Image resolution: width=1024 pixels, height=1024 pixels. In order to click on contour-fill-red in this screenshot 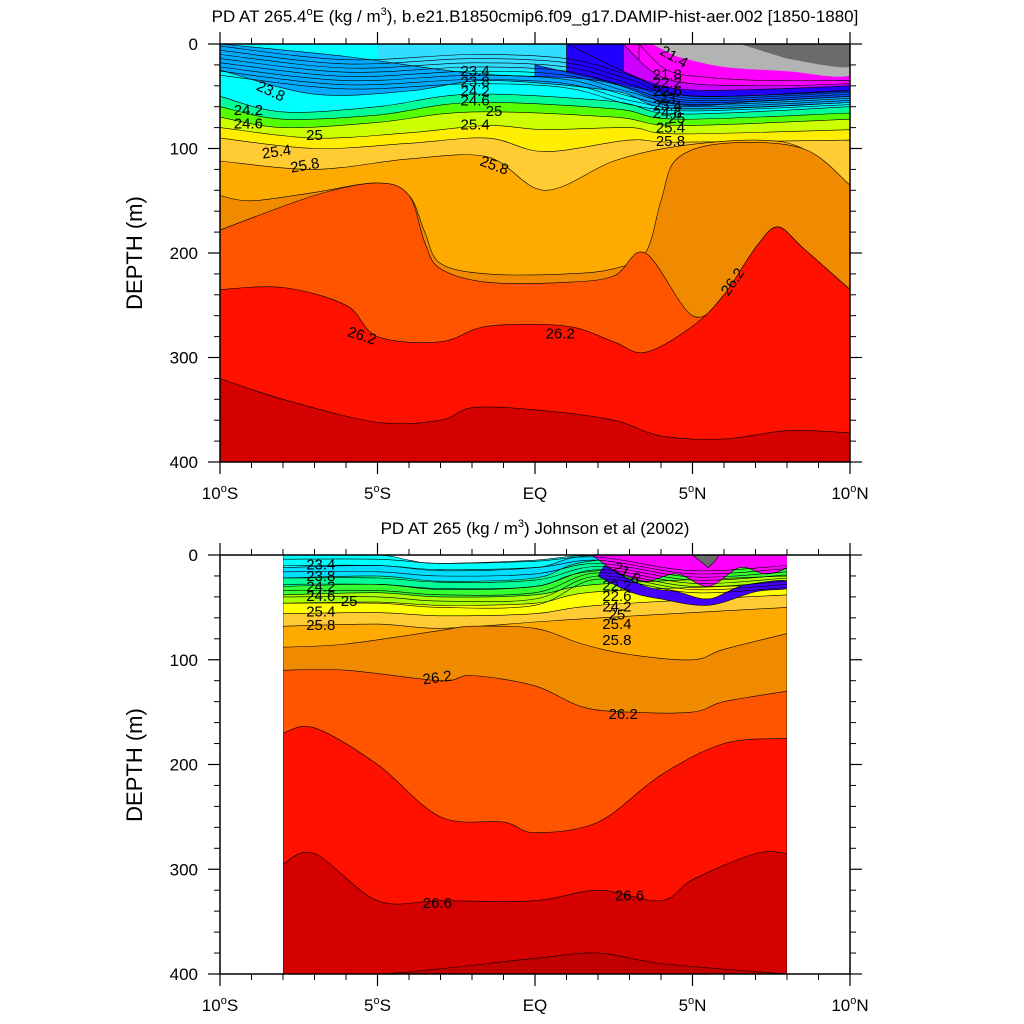, I will do `click(535, 344)`.